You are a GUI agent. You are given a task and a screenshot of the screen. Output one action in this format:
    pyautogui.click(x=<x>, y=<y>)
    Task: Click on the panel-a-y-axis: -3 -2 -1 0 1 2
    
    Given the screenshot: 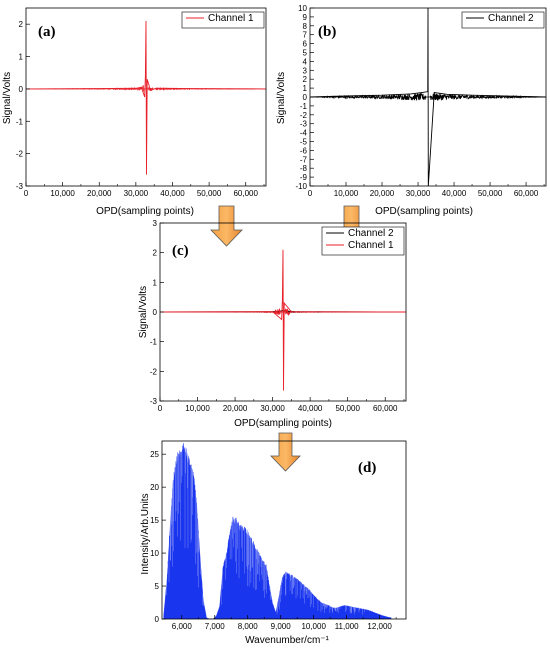 What is the action you would take?
    pyautogui.click(x=23, y=105)
    